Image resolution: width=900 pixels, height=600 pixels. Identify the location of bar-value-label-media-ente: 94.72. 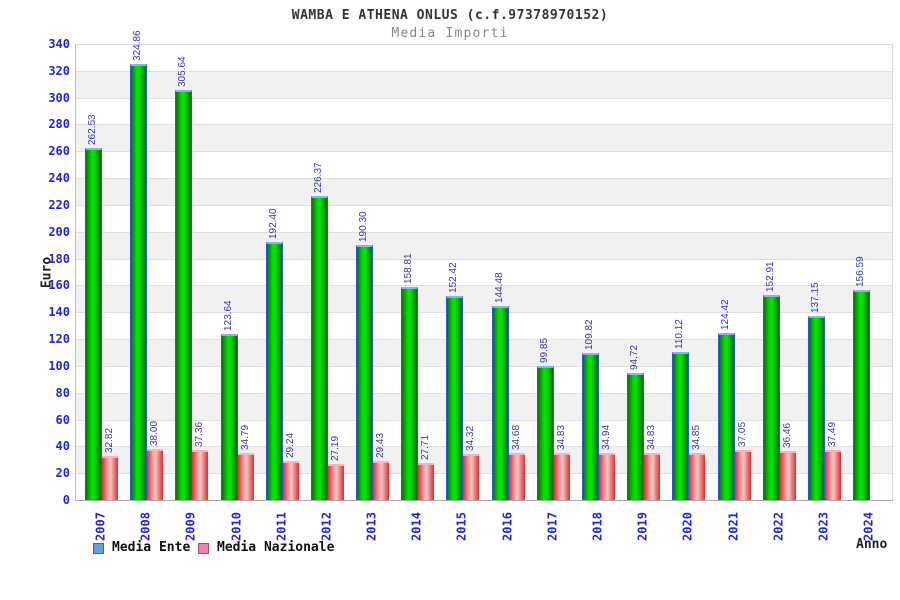
(635, 357).